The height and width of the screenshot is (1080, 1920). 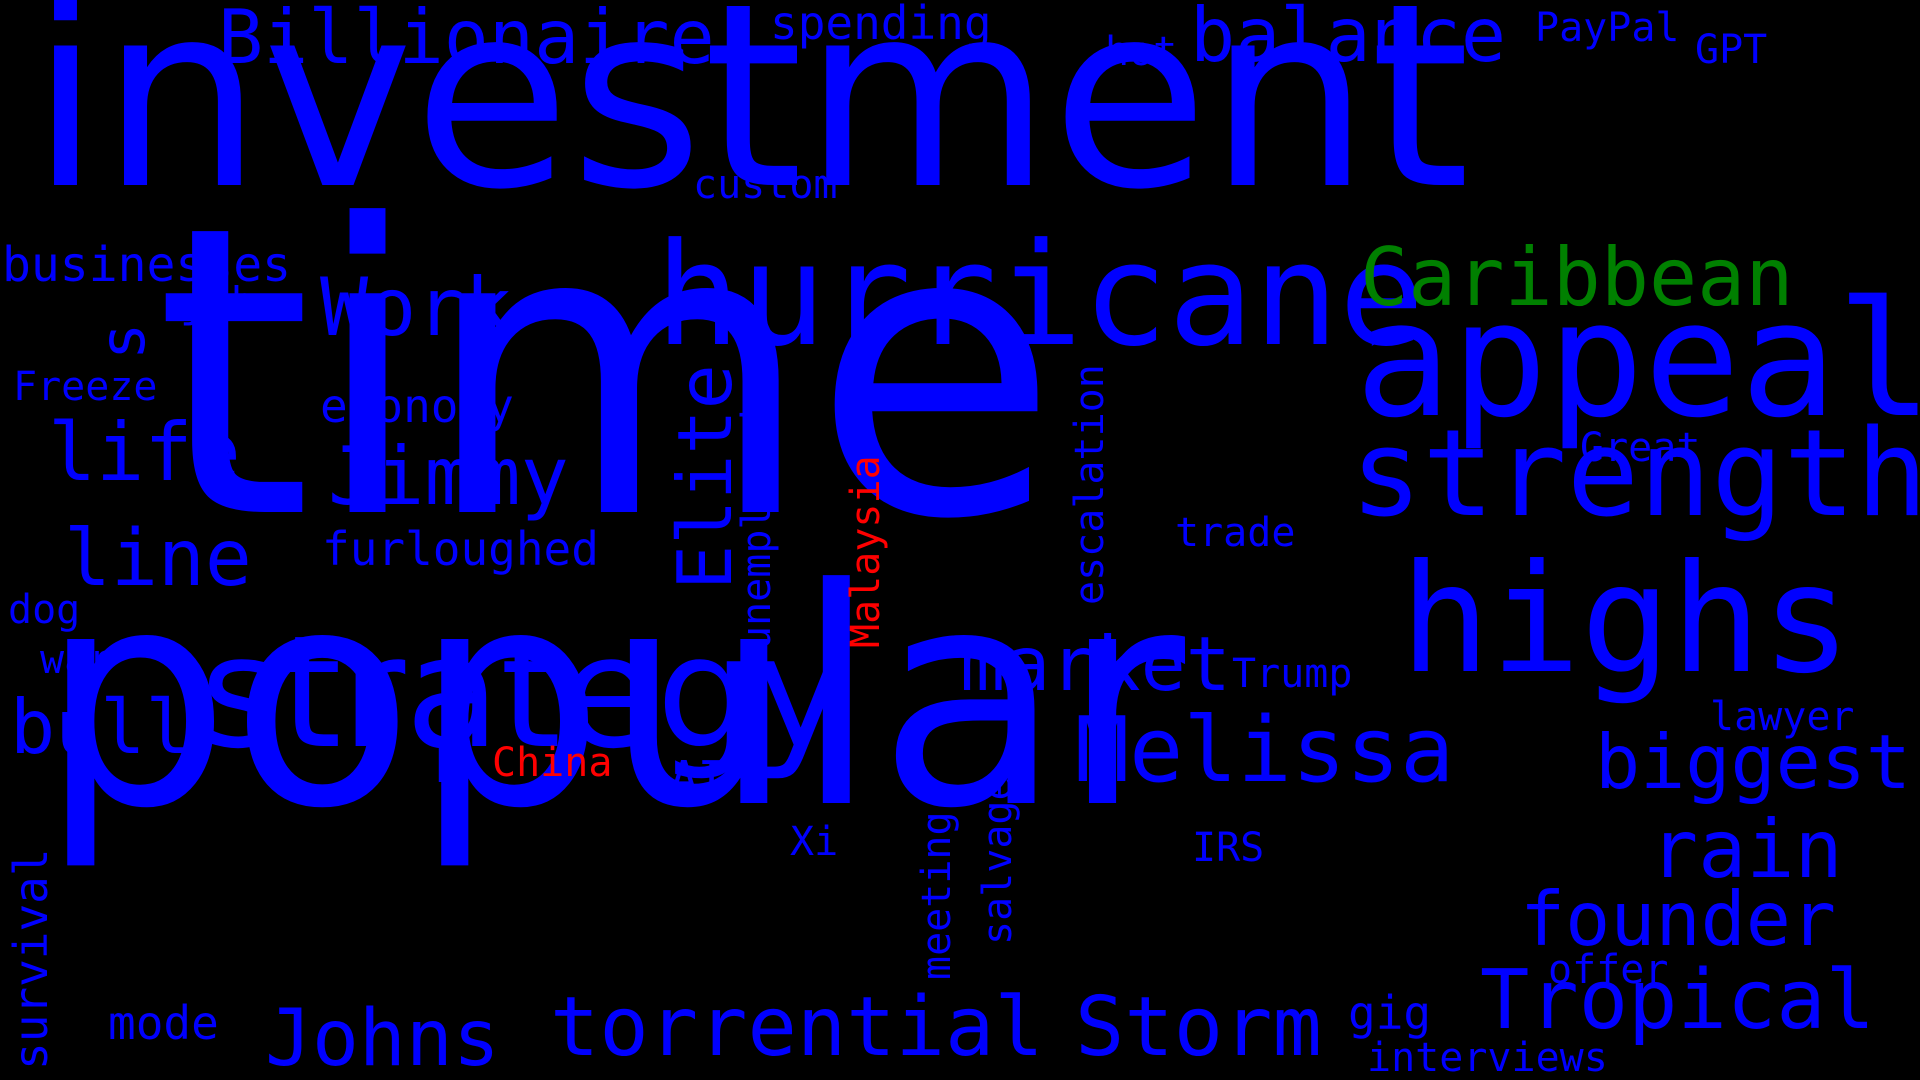 What do you see at coordinates (765, 185) in the screenshot?
I see `word-custom: custom` at bounding box center [765, 185].